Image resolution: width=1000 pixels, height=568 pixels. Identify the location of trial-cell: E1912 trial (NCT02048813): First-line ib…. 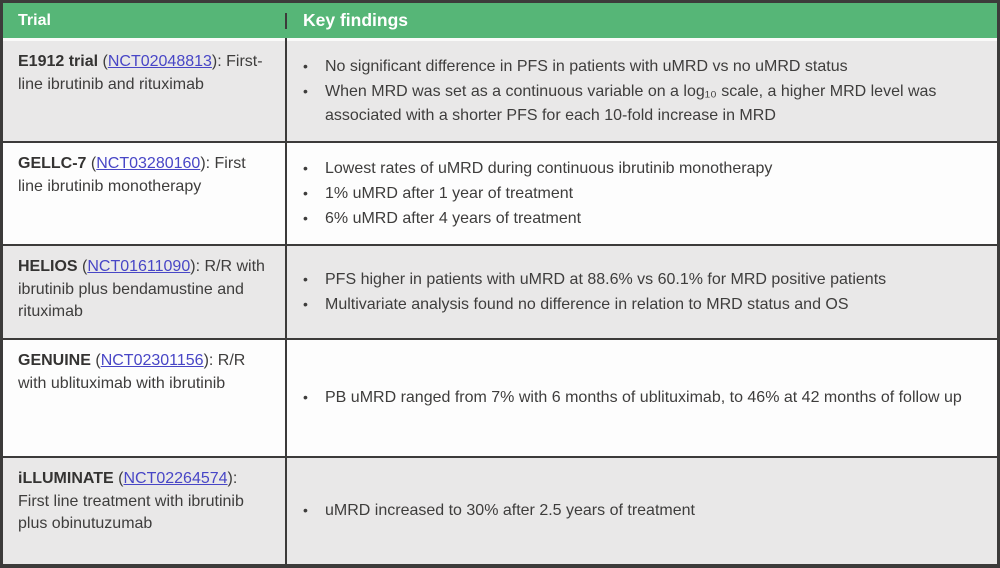
(145, 91).